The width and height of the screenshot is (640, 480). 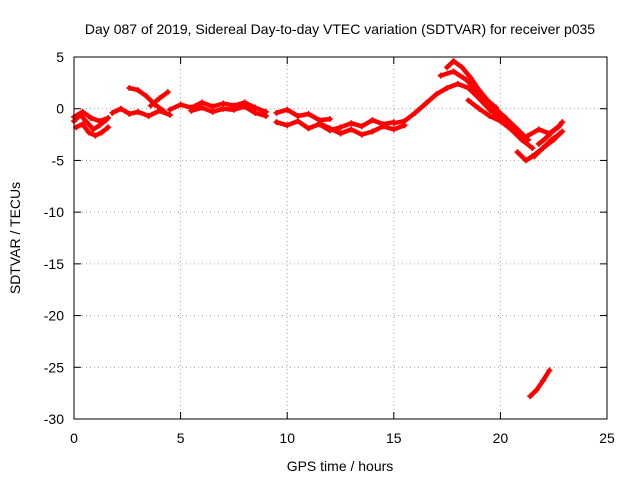 What do you see at coordinates (60, 109) in the screenshot?
I see `y-tick-label: 0` at bounding box center [60, 109].